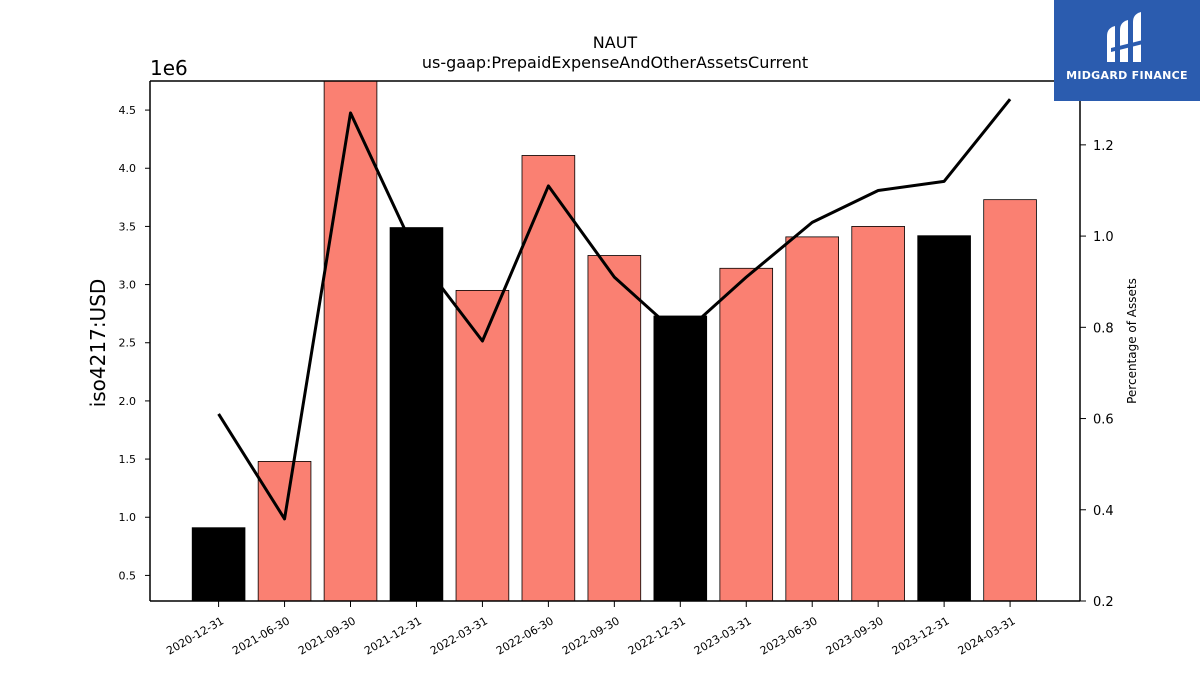 Image resolution: width=1200 pixels, height=675 pixels. Describe the element at coordinates (459, 635) in the screenshot. I see `x-tick-label: 2022-03-31` at that location.